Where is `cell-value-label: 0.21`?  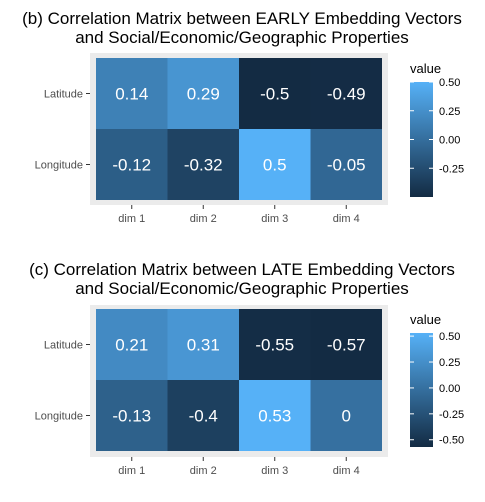
cell-value-label: 0.21 is located at coordinates (131, 345).